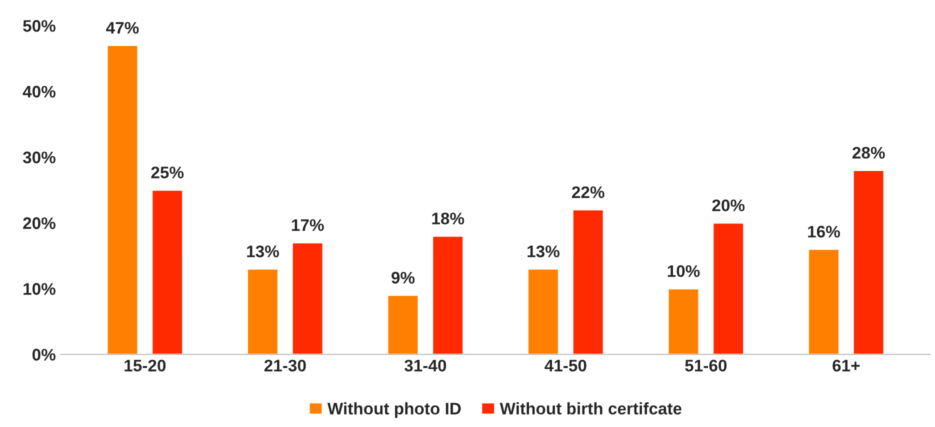 Image resolution: width=935 pixels, height=427 pixels. What do you see at coordinates (39, 92) in the screenshot?
I see `y-tick-label: 40%` at bounding box center [39, 92].